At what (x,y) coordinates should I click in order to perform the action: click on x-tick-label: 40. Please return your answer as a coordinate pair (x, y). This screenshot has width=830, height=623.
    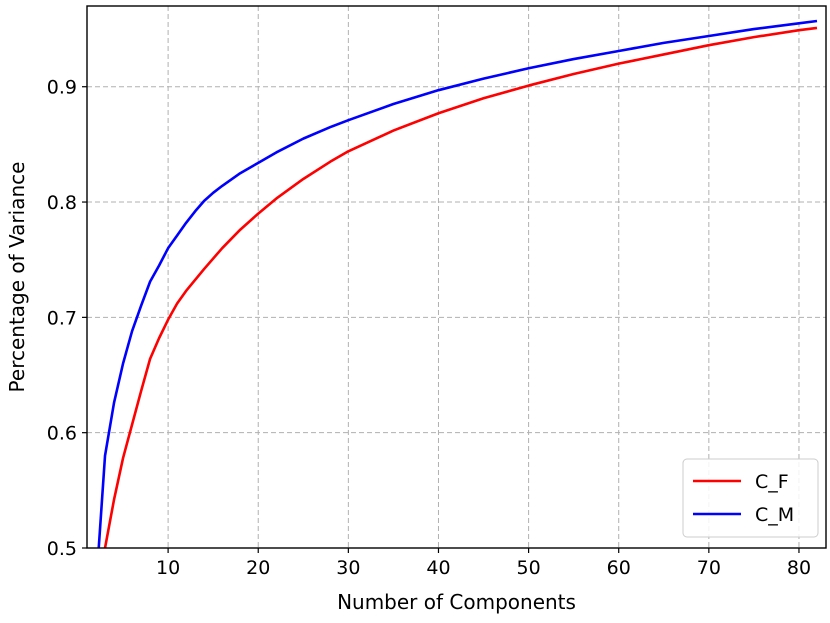
    Looking at the image, I should click on (438, 568).